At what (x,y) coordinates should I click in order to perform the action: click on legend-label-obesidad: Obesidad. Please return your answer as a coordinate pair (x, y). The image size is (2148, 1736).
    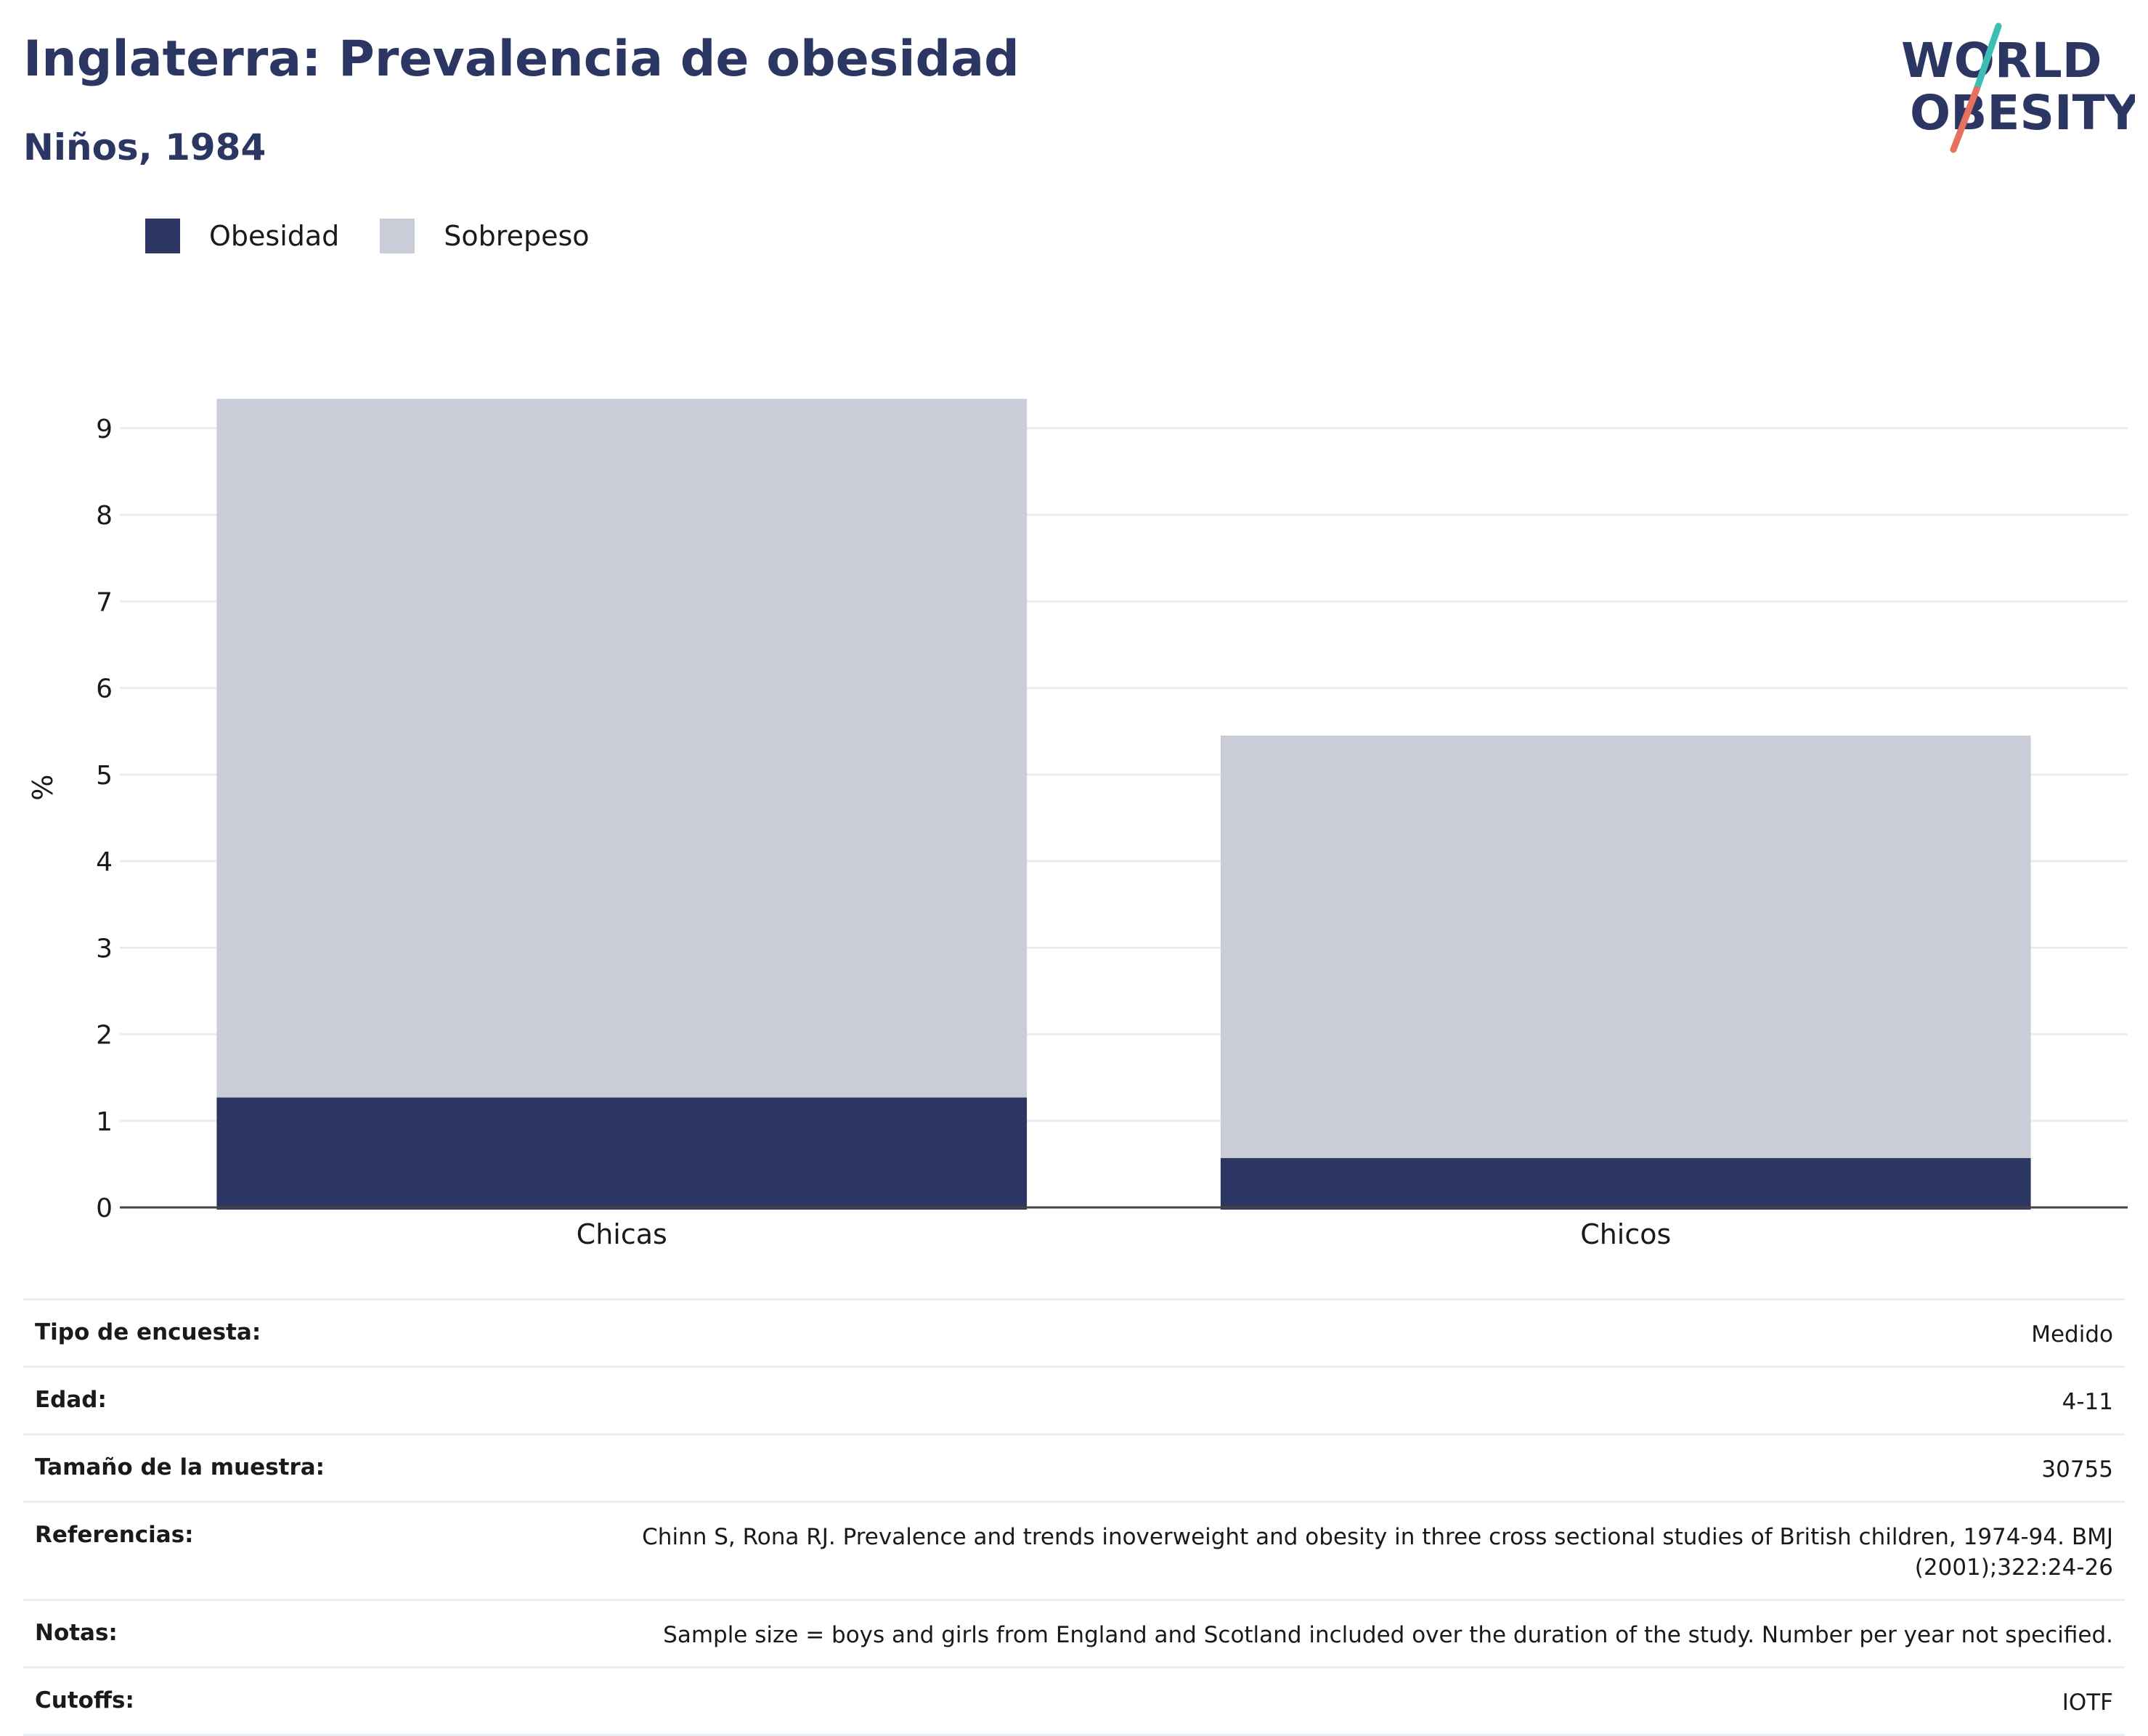
    Looking at the image, I should click on (274, 236).